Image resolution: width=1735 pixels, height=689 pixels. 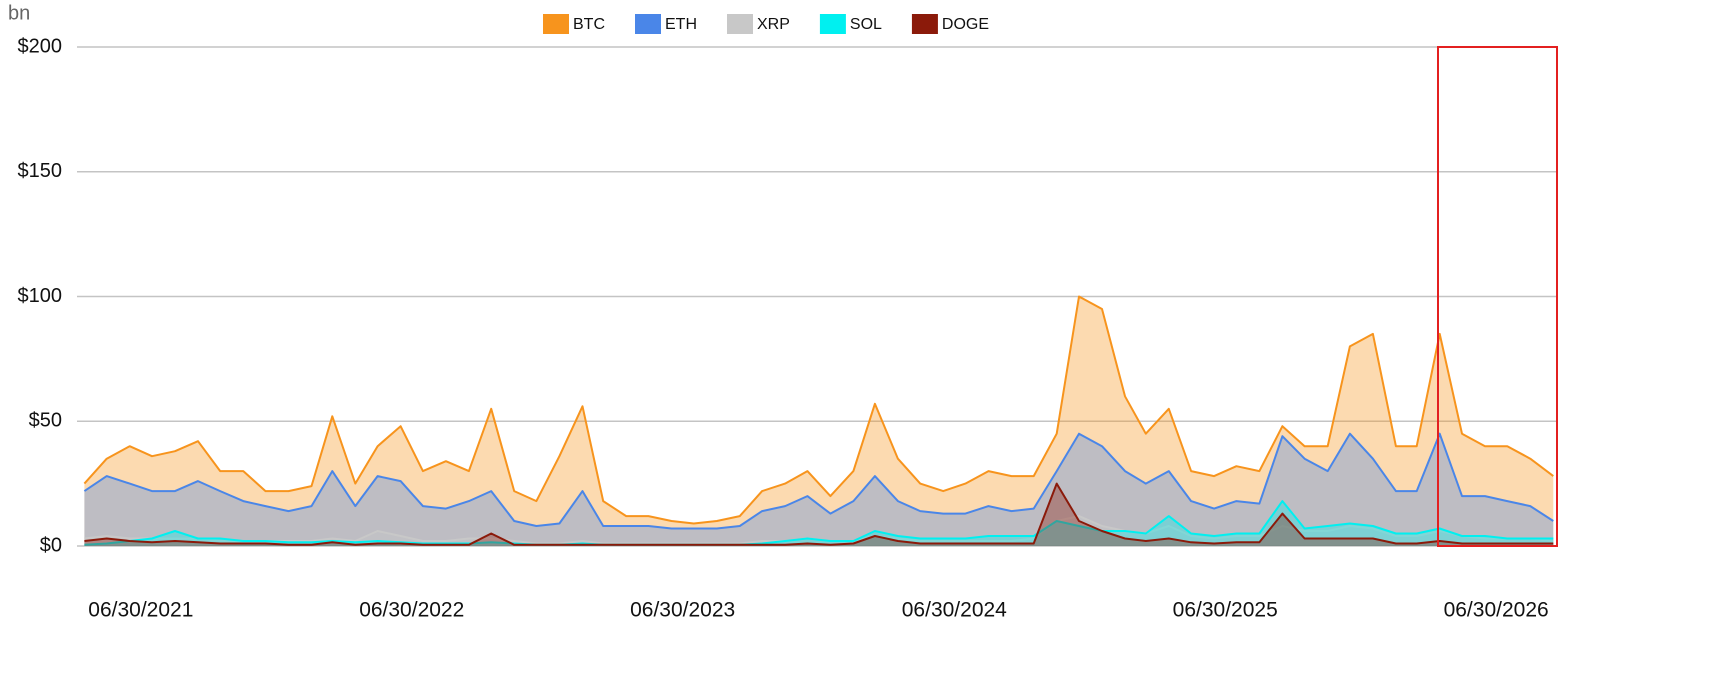 What do you see at coordinates (1497, 296) in the screenshot?
I see `highlight-box` at bounding box center [1497, 296].